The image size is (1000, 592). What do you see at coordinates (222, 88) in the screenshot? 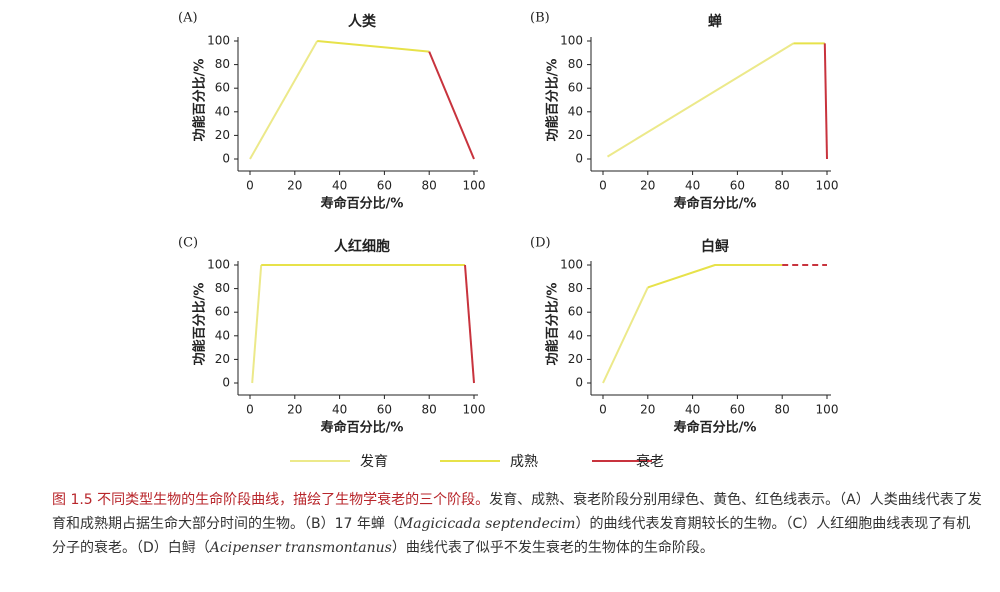
I see `chart-1-y-tick-label: 60` at bounding box center [222, 88].